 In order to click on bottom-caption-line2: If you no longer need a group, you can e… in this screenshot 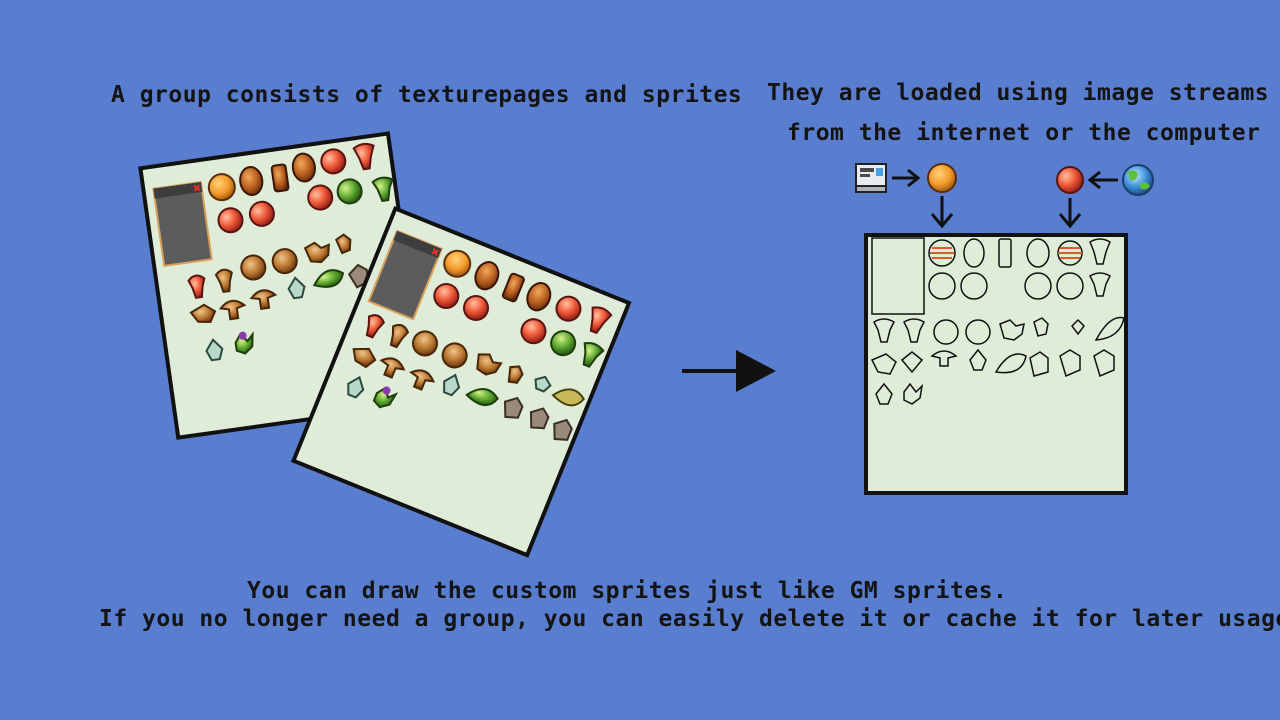, I will do `click(689, 619)`.